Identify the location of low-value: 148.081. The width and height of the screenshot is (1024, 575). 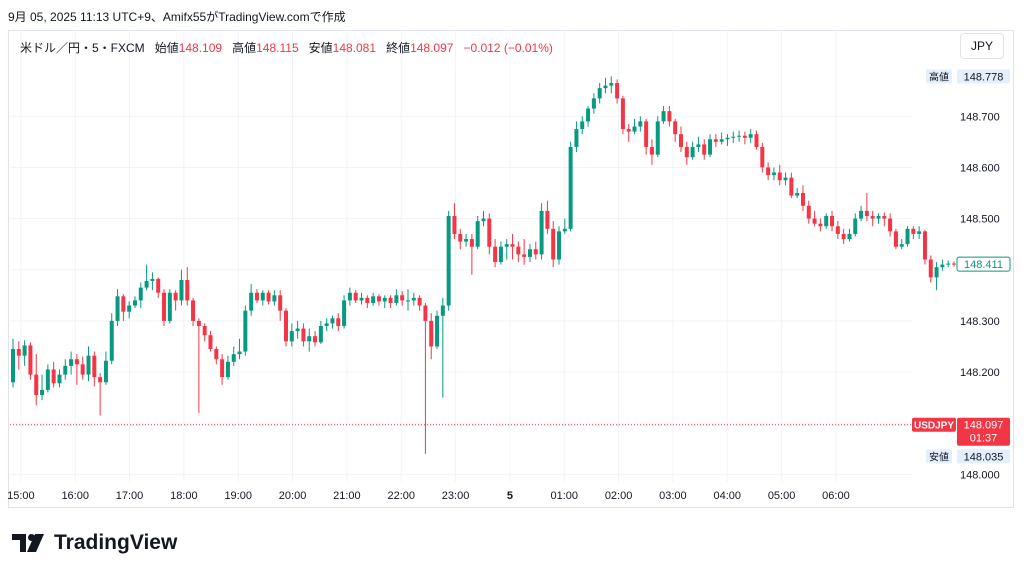
(354, 48).